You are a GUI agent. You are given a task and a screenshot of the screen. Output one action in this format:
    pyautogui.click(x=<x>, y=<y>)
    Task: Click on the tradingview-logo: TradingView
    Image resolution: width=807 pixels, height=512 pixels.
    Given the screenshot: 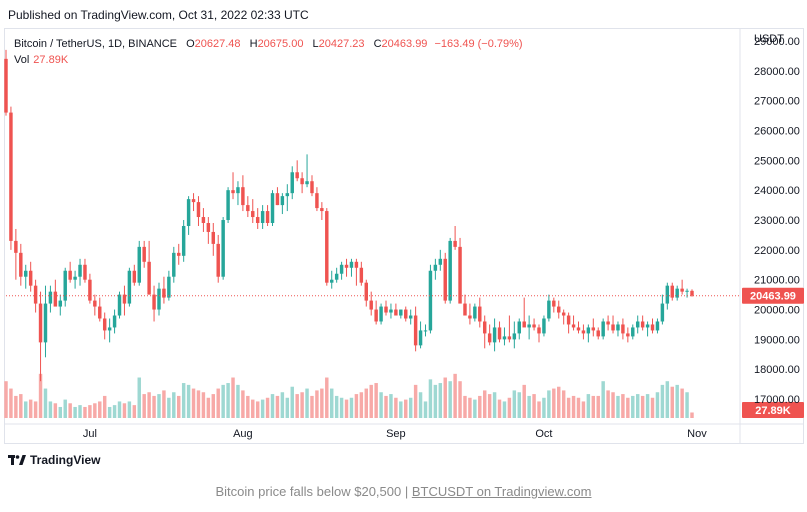 What is the action you would take?
    pyautogui.click(x=54, y=460)
    